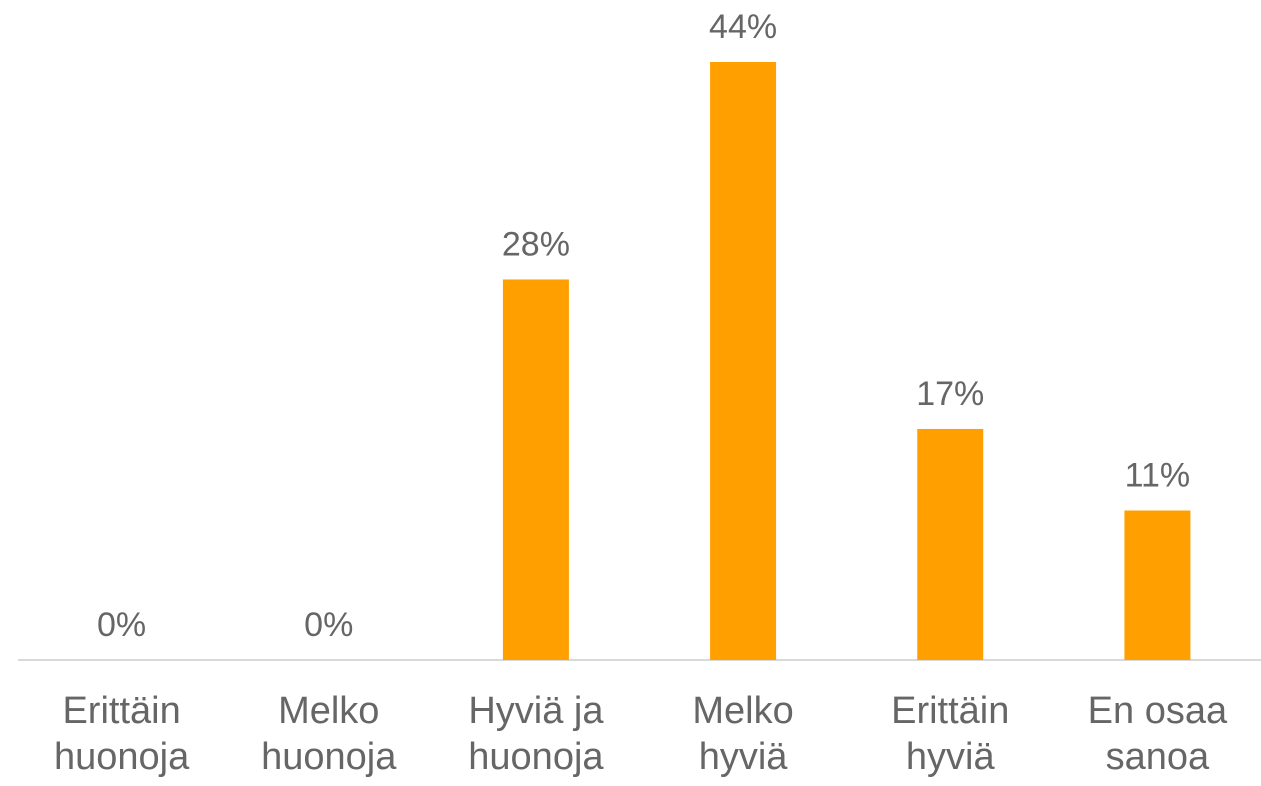  I want to click on value-label: 44%, so click(743, 27).